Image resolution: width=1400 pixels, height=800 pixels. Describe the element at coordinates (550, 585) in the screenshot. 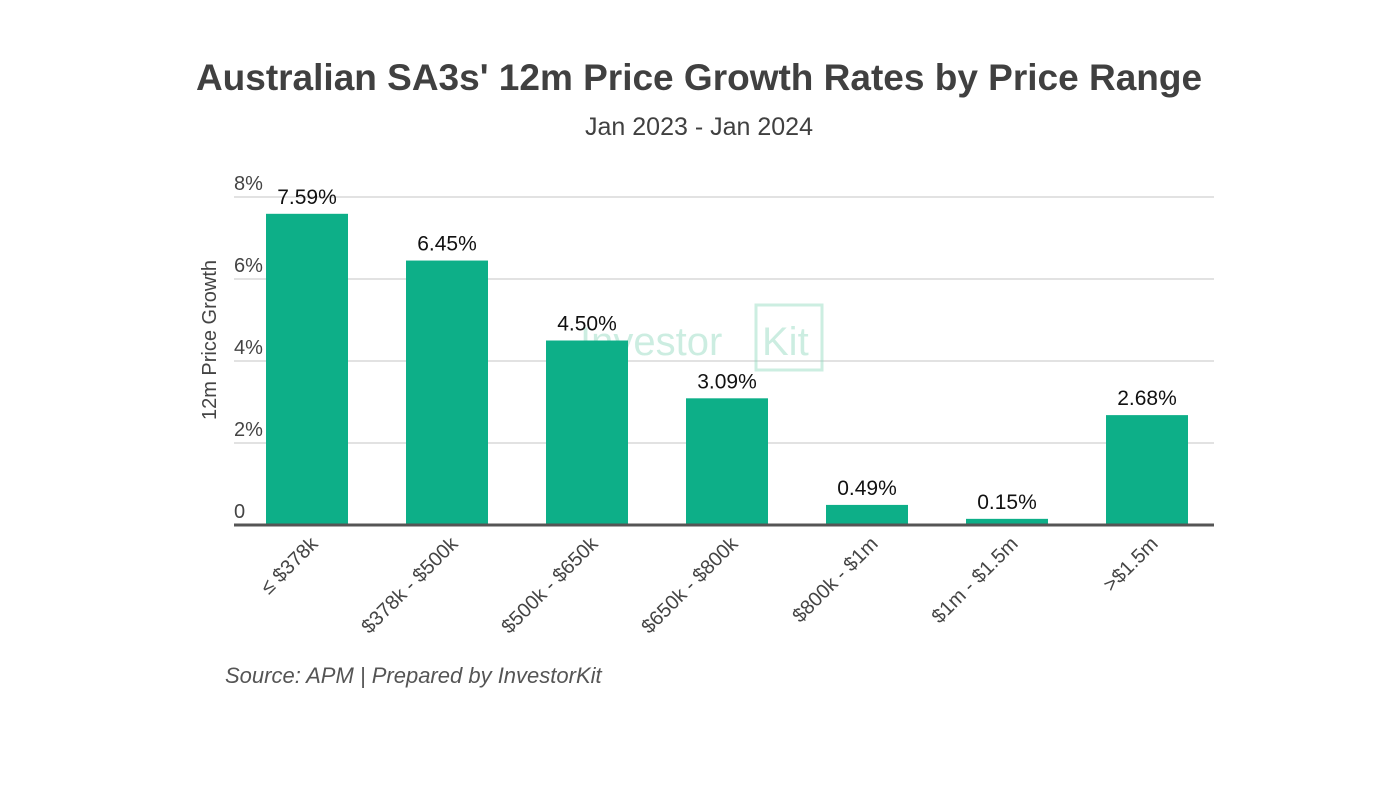

I see `x-tick-label: $500k - $650k` at that location.